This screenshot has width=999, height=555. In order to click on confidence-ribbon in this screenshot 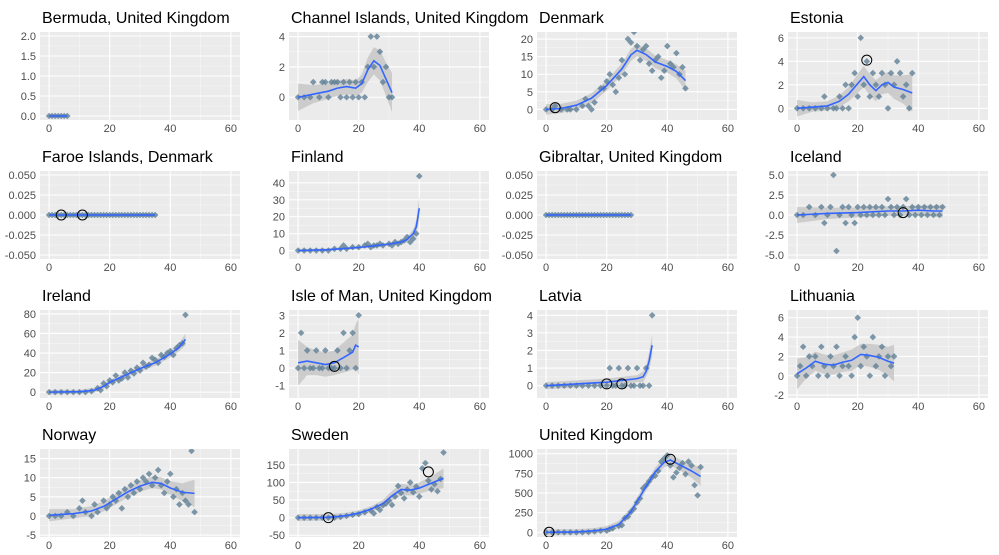, I will do `click(345, 80)`.